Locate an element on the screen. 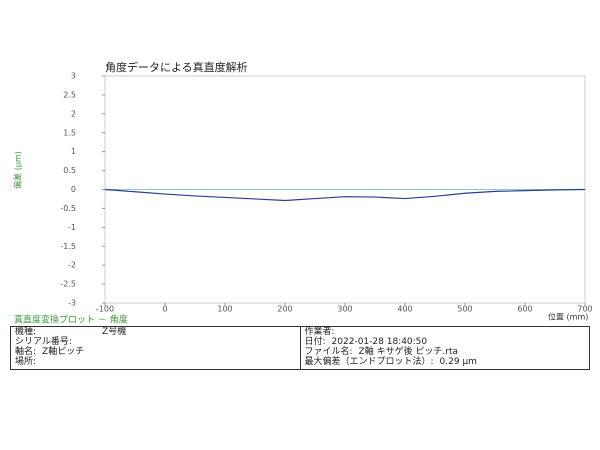 The height and width of the screenshot is (450, 600). x-tick-label: 300 is located at coordinates (344, 309).